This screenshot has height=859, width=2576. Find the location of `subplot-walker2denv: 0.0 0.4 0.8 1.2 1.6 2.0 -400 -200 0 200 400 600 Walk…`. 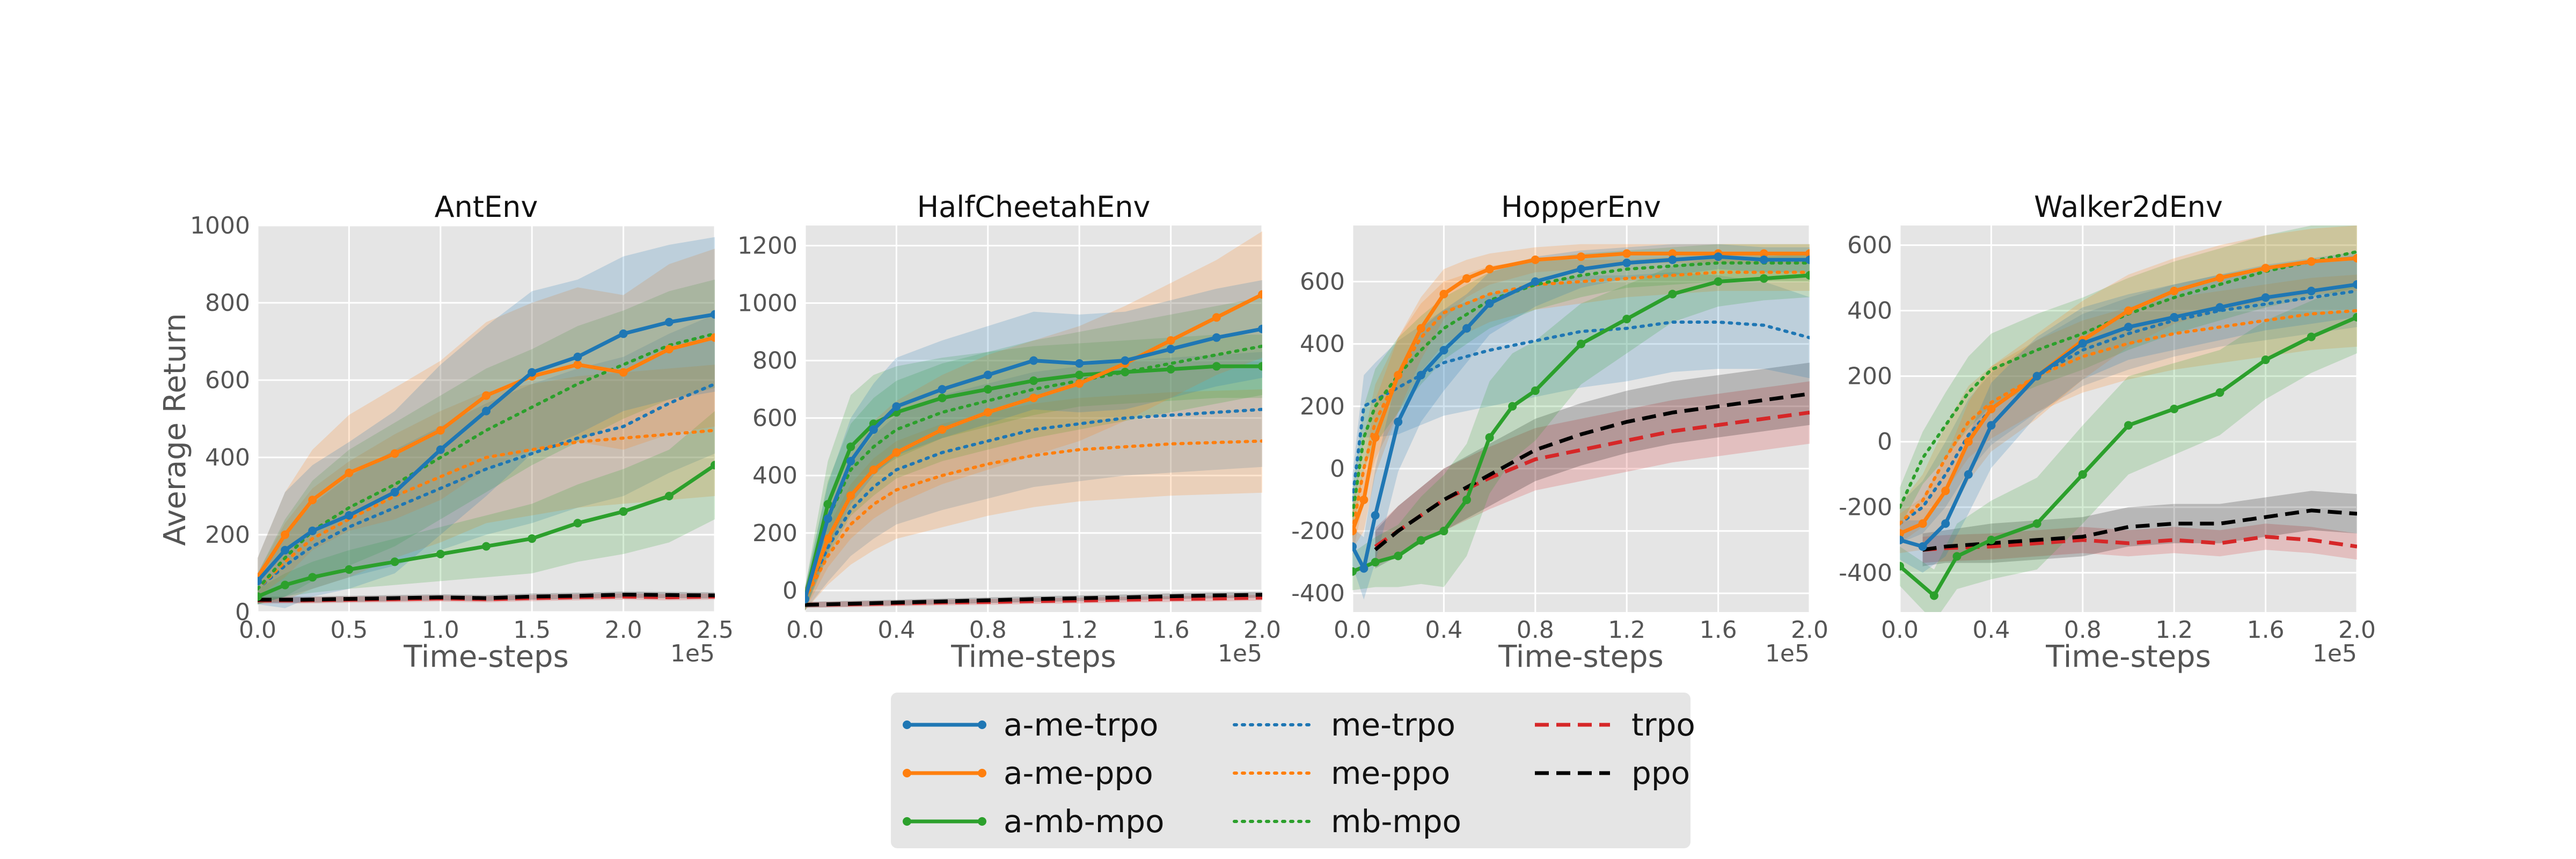

subplot-walker2denv: 0.0 0.4 0.8 1.2 1.6 2.0 -400 -200 0 200 400 600 Walk… is located at coordinates (2107, 432).